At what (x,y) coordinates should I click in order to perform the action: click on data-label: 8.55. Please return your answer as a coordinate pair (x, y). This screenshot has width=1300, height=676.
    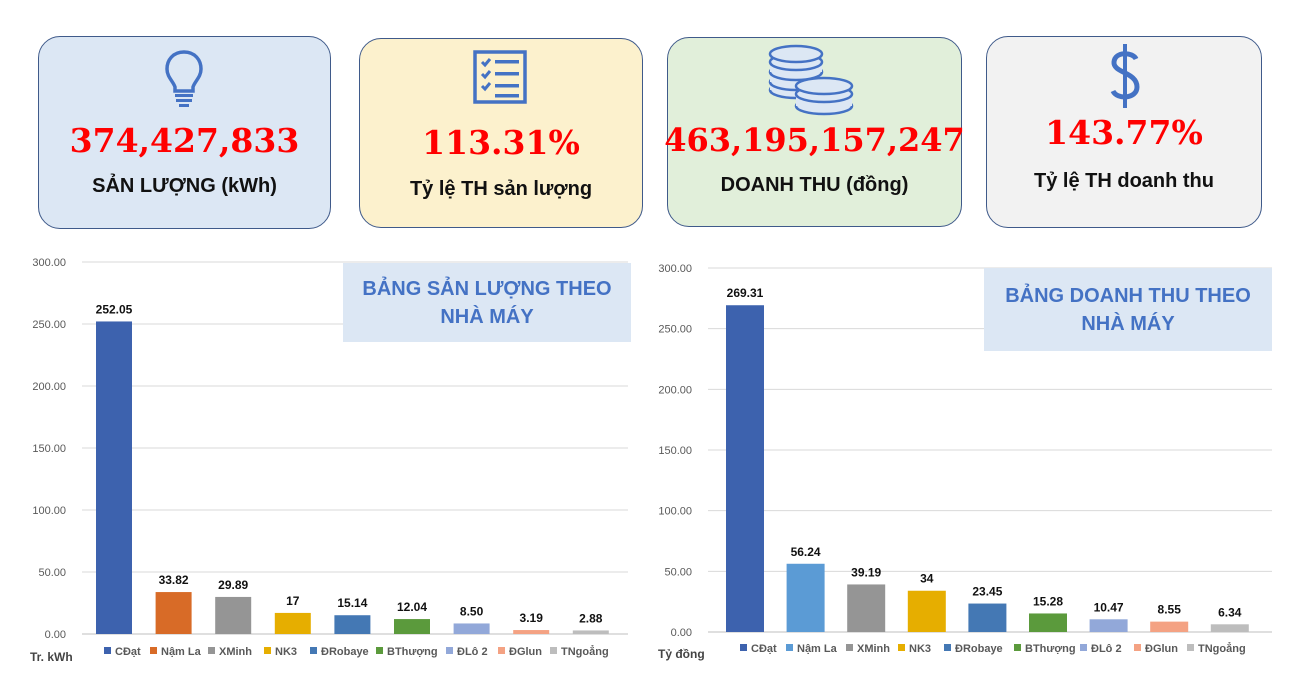
    Looking at the image, I should click on (1170, 610).